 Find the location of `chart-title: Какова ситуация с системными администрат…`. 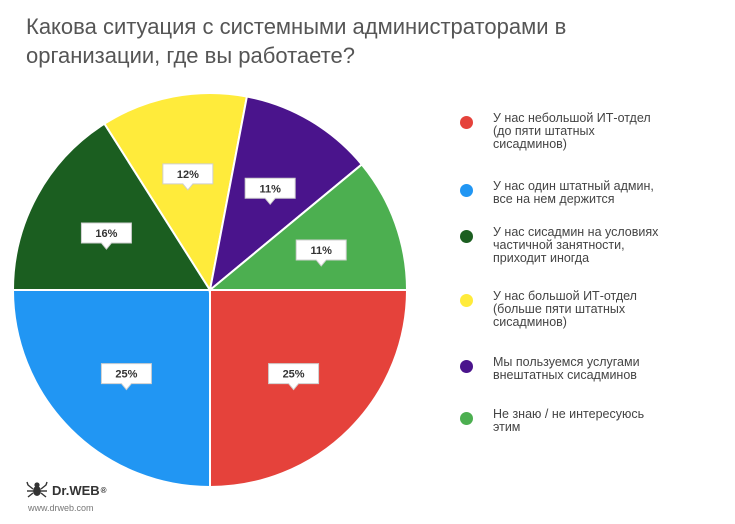

chart-title: Какова ситуация с системными администрат… is located at coordinates (326, 41).